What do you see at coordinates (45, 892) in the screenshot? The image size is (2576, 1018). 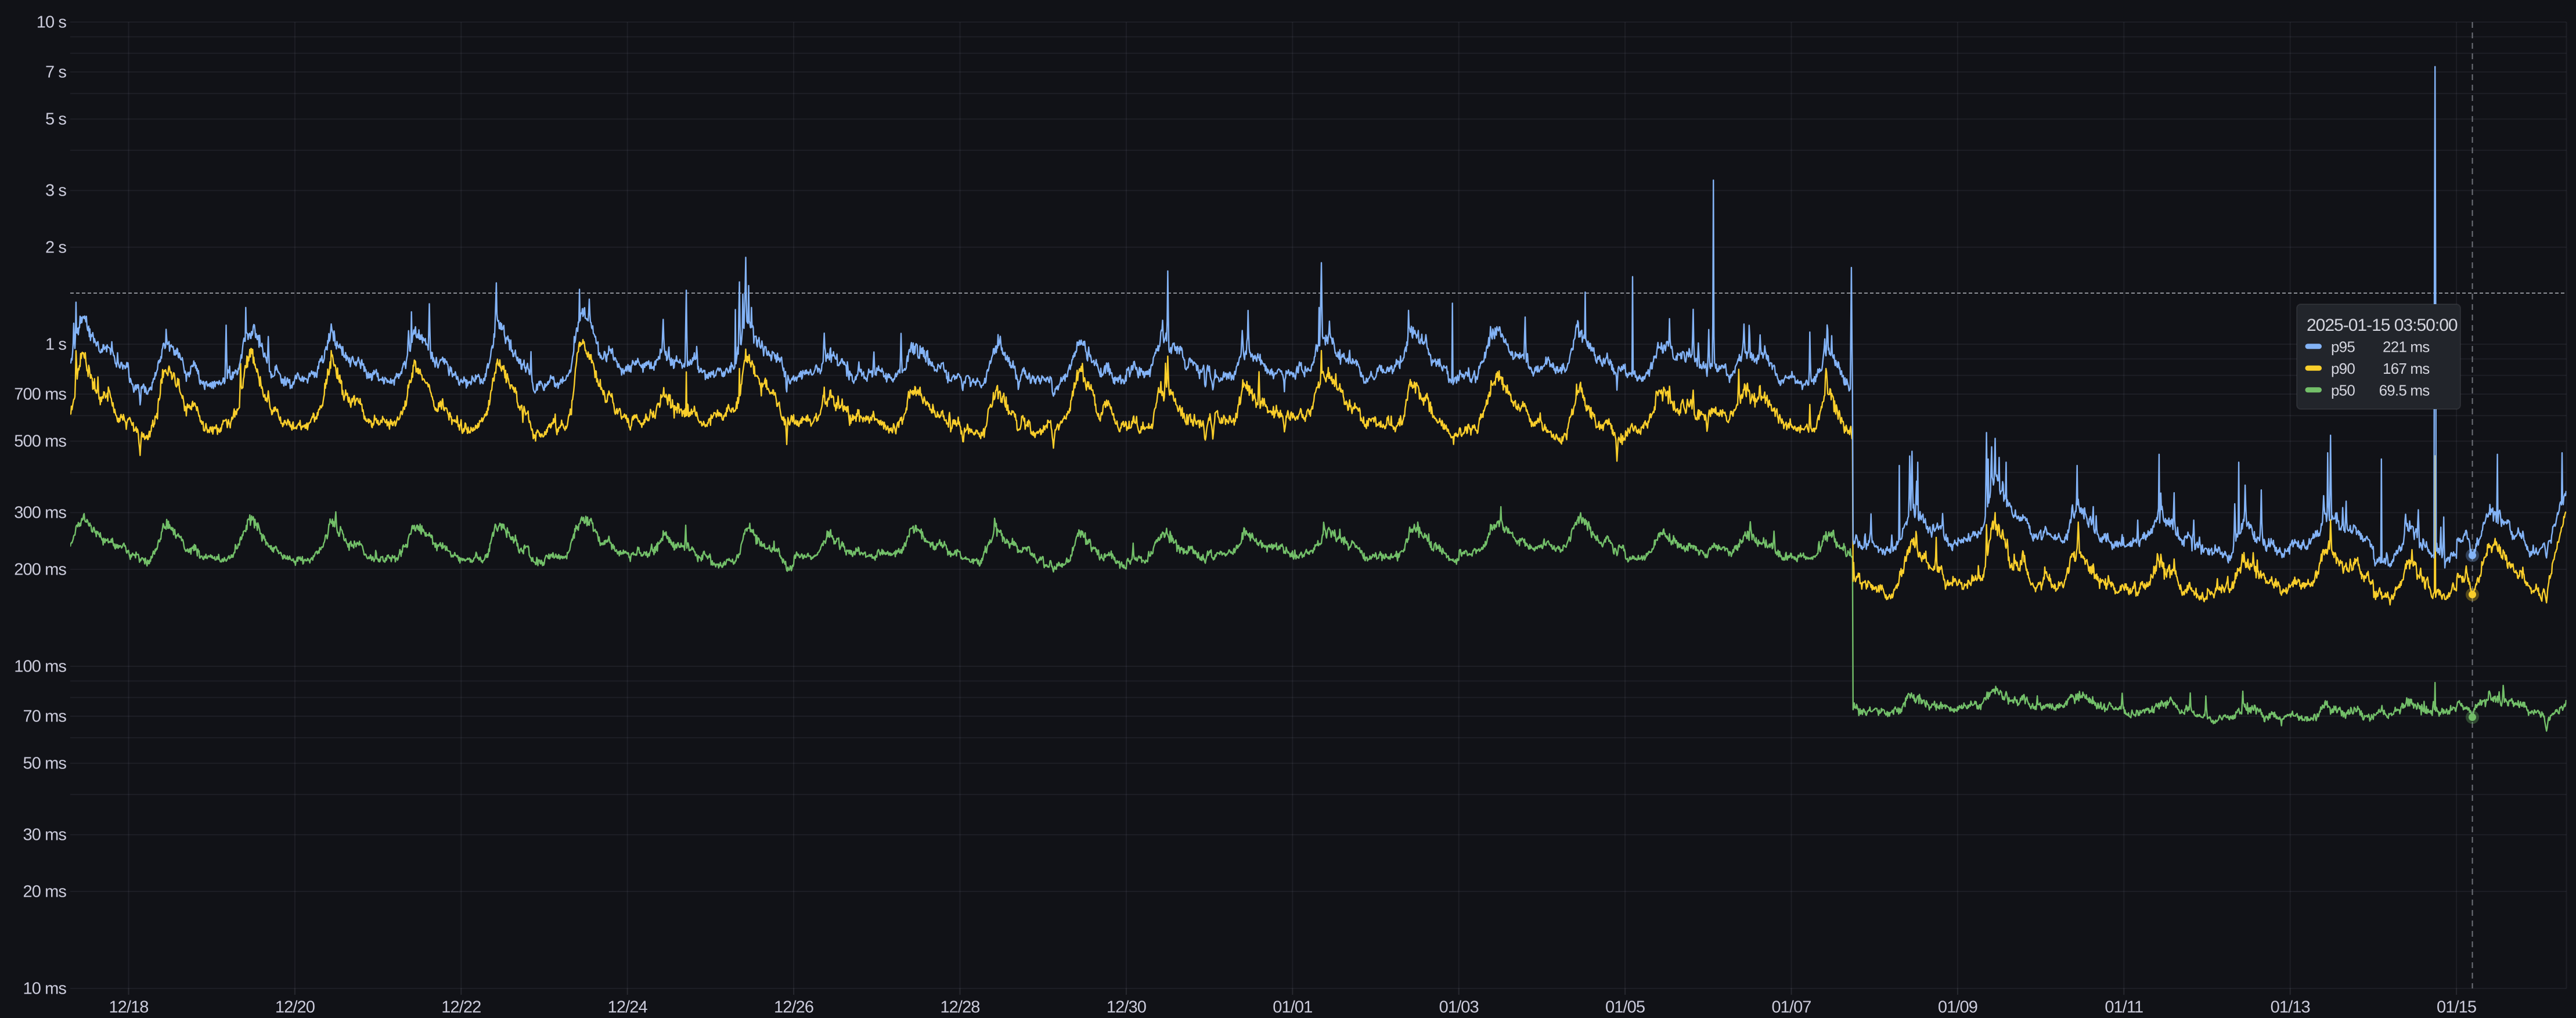 I see `svg-text: 20 ms` at bounding box center [45, 892].